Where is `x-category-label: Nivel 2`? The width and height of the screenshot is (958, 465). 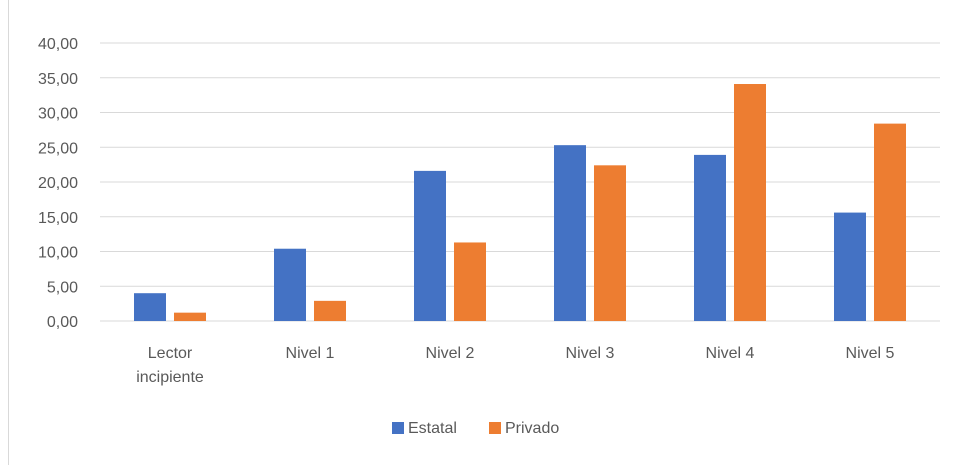
x-category-label: Nivel 2 is located at coordinates (450, 353).